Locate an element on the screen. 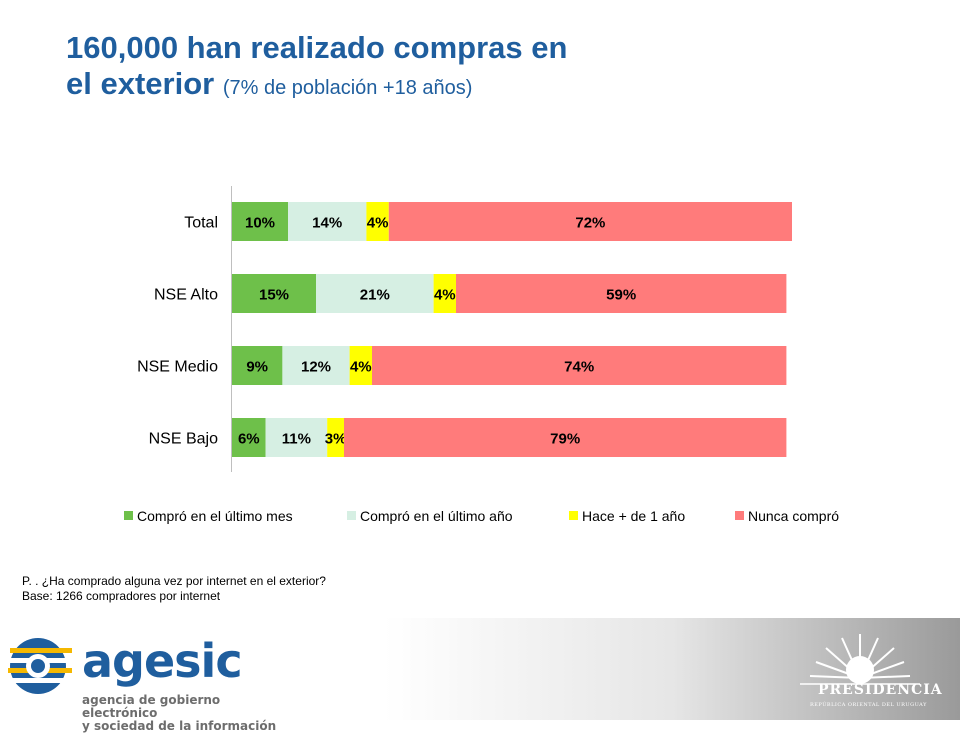 The height and width of the screenshot is (733, 960). category-label: Total is located at coordinates (201, 223).